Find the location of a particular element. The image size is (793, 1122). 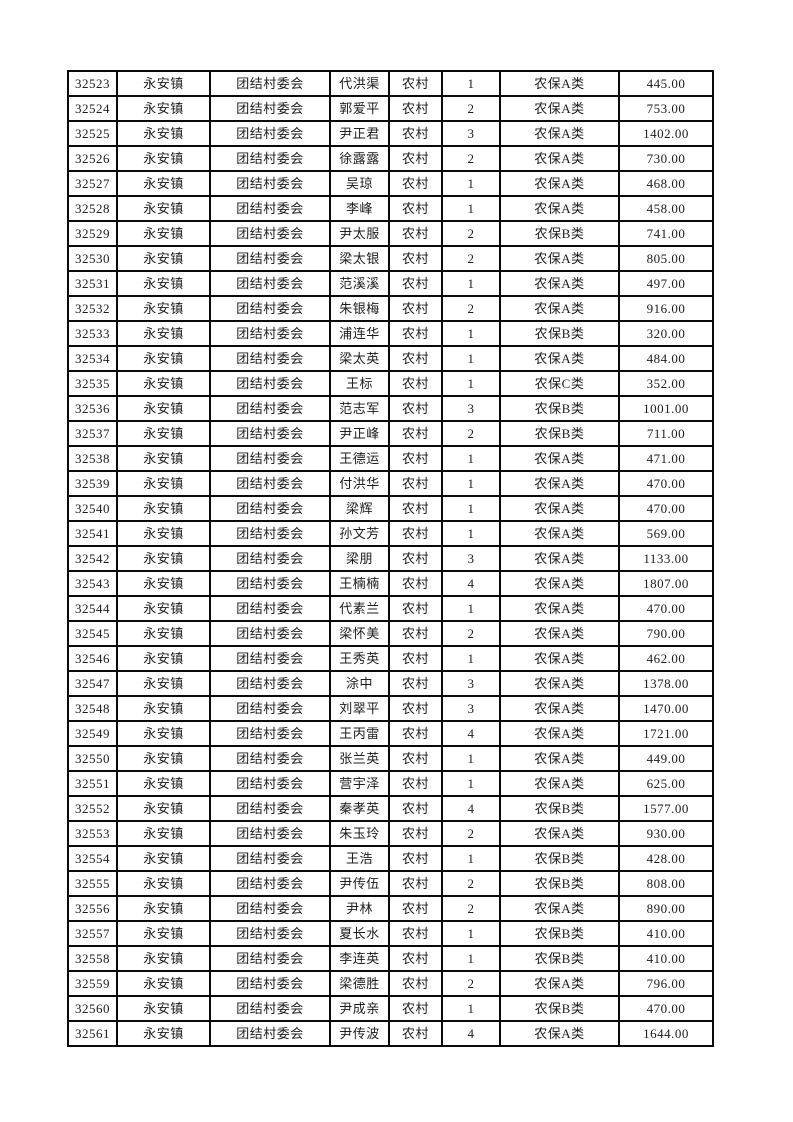

cell-name: 代洪渠 is located at coordinates (359, 83).